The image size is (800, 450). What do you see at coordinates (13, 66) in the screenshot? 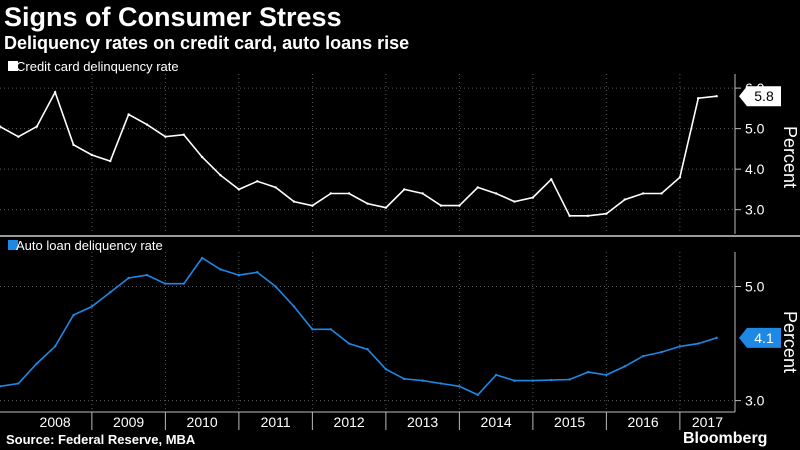
I see `credit-legend-swatch` at bounding box center [13, 66].